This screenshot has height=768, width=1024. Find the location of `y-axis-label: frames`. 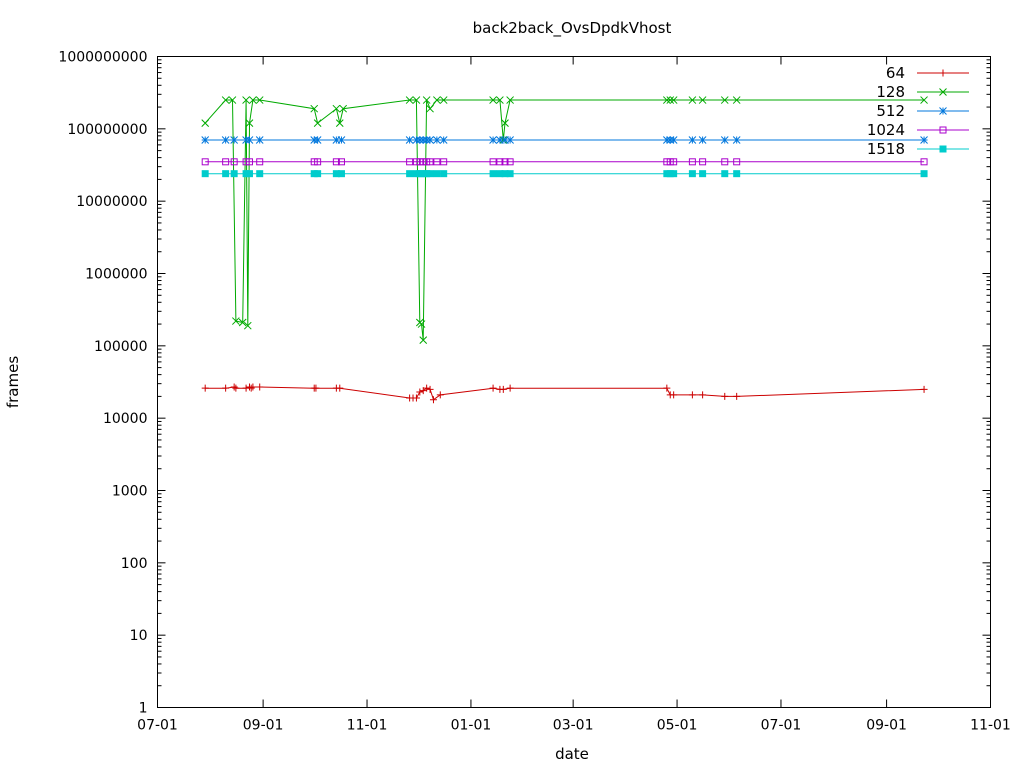

y-axis-label: frames is located at coordinates (13, 382).